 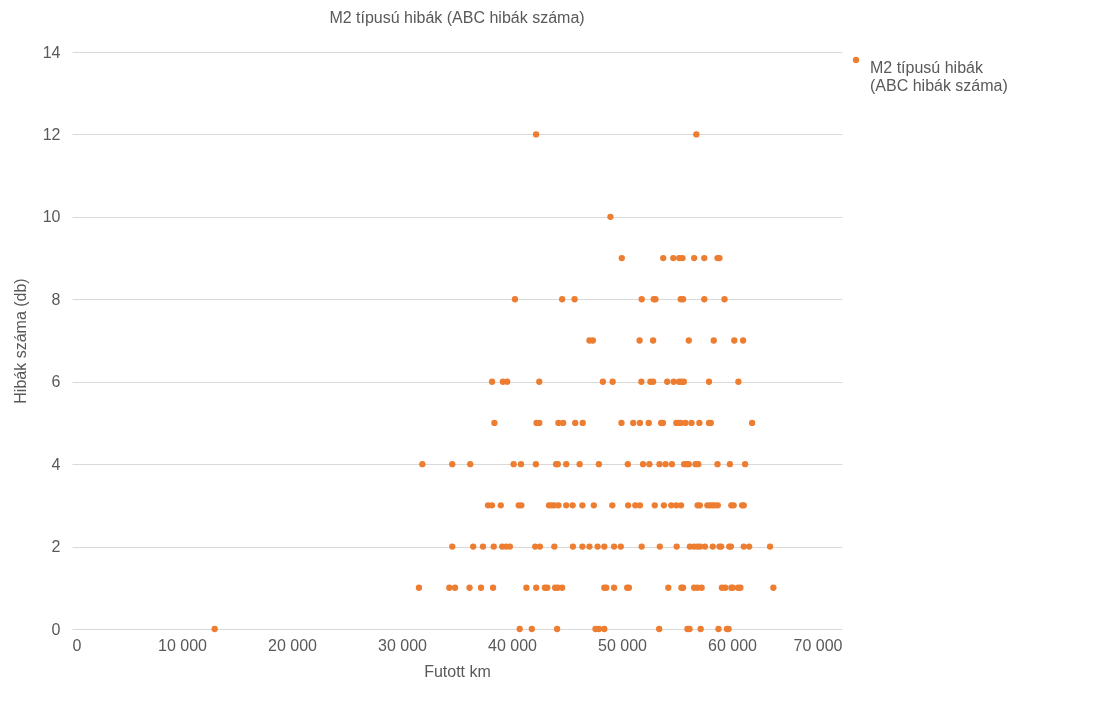 I want to click on y-tick-label: 14, so click(x=51, y=52).